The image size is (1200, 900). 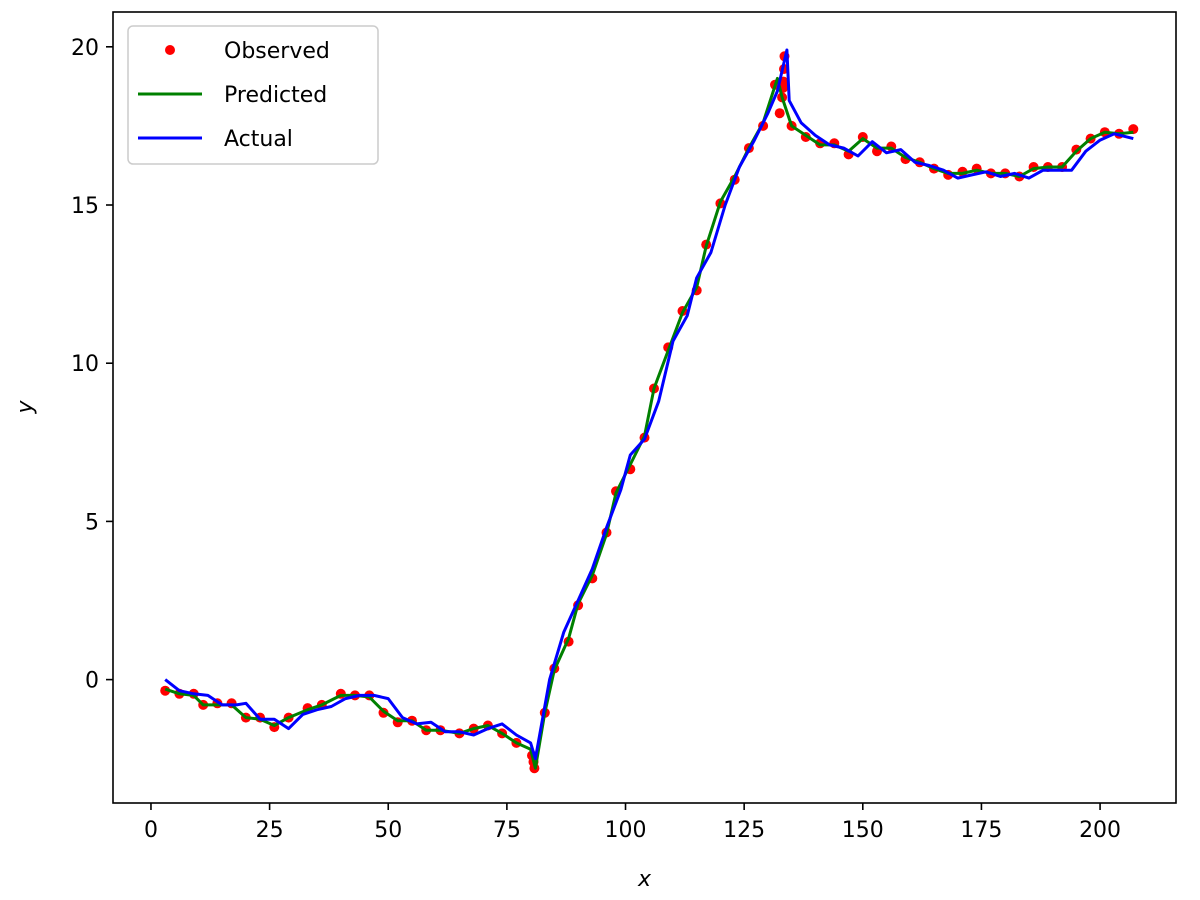 What do you see at coordinates (275, 95) in the screenshot?
I see `legend-label-predicted: Predicted` at bounding box center [275, 95].